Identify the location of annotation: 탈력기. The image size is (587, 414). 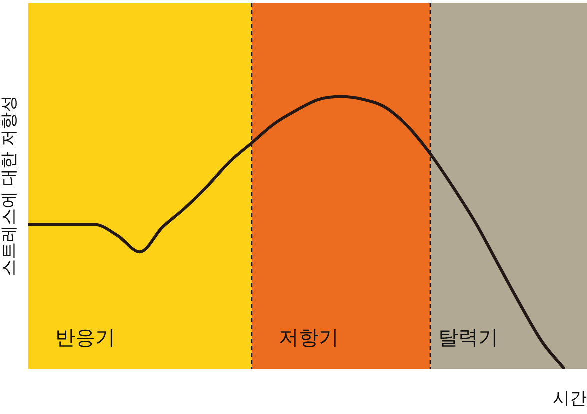
(468, 337).